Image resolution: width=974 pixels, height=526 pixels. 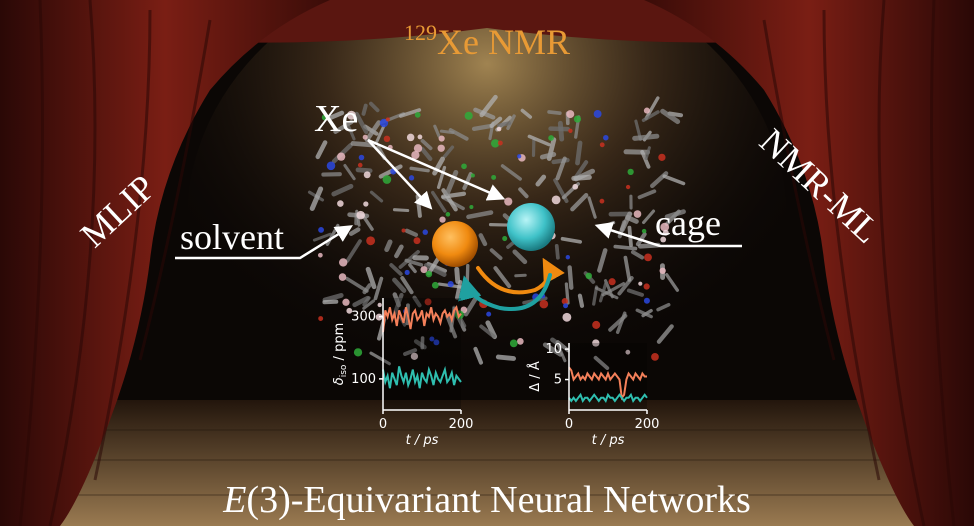 I want to click on y-tick-label: 5, so click(x=558, y=380).